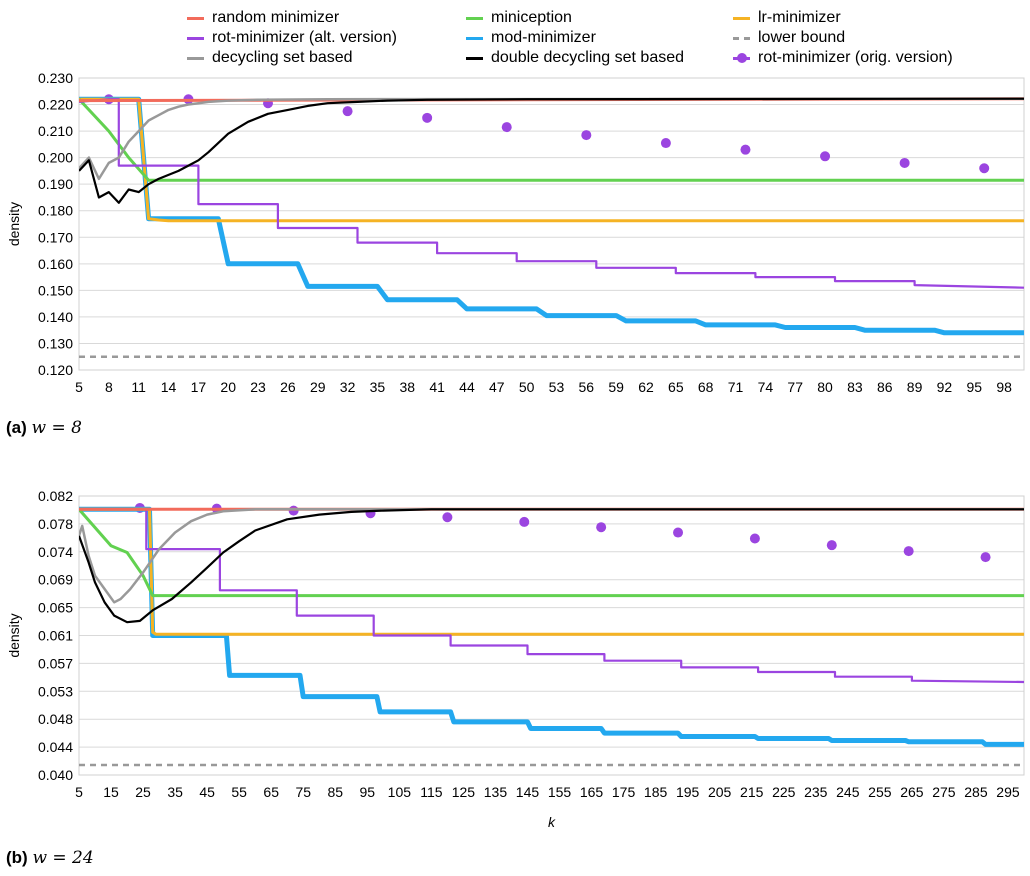 Image resolution: width=1030 pixels, height=876 pixels. Describe the element at coordinates (437, 387) in the screenshot. I see `x-tick-label: 41` at that location.